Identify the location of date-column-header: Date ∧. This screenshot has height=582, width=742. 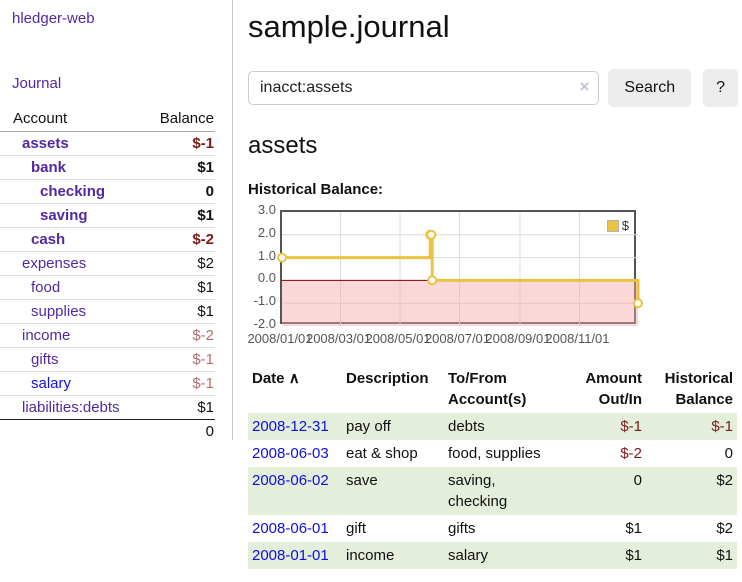
(276, 378).